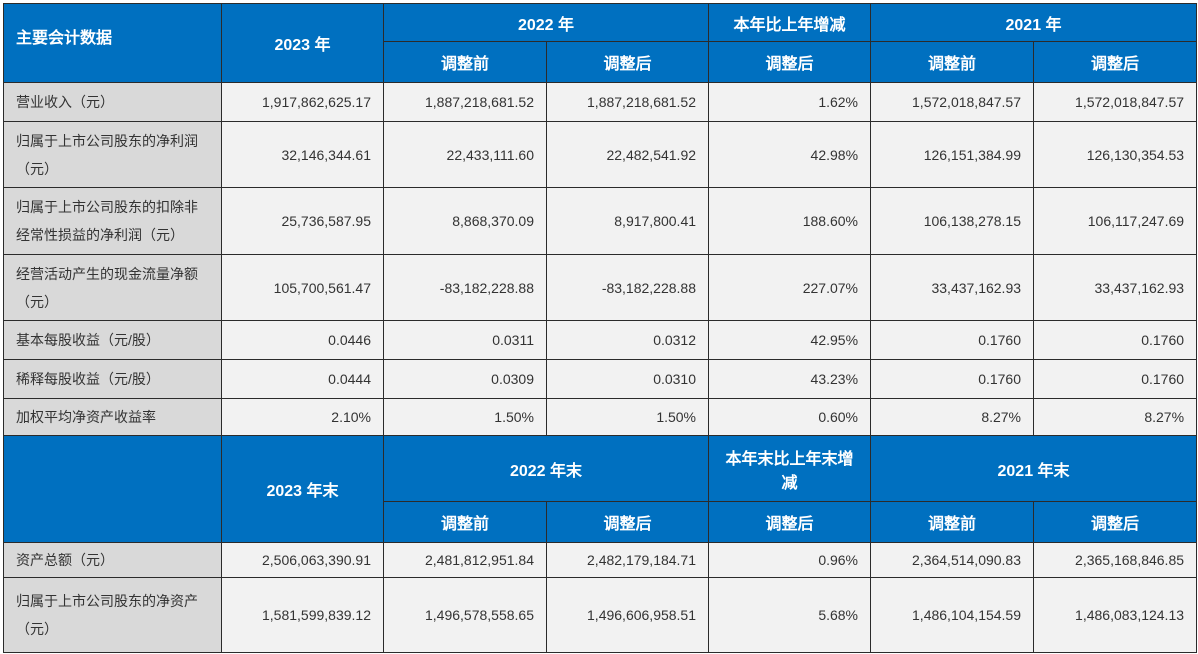 The height and width of the screenshot is (654, 1198). What do you see at coordinates (112, 615) in the screenshot?
I see `row-label: 归属于上市公司股东的净资产（元）` at bounding box center [112, 615].